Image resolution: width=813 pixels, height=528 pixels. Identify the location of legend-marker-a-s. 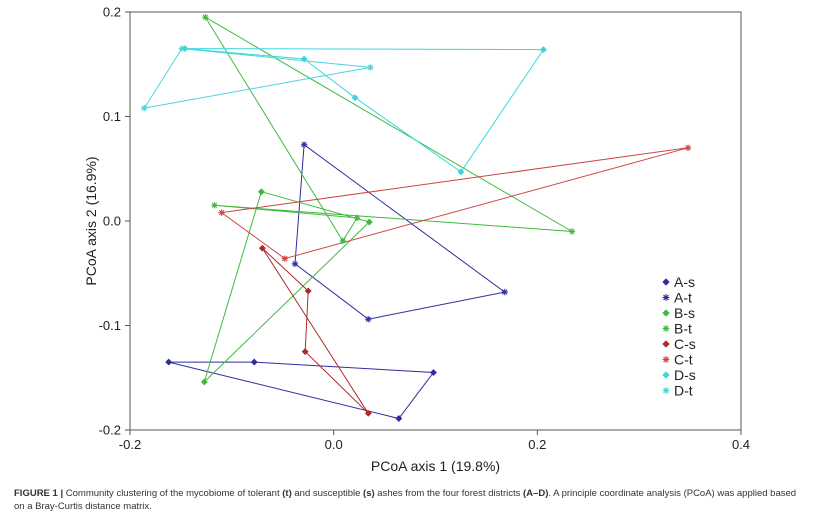
(666, 282).